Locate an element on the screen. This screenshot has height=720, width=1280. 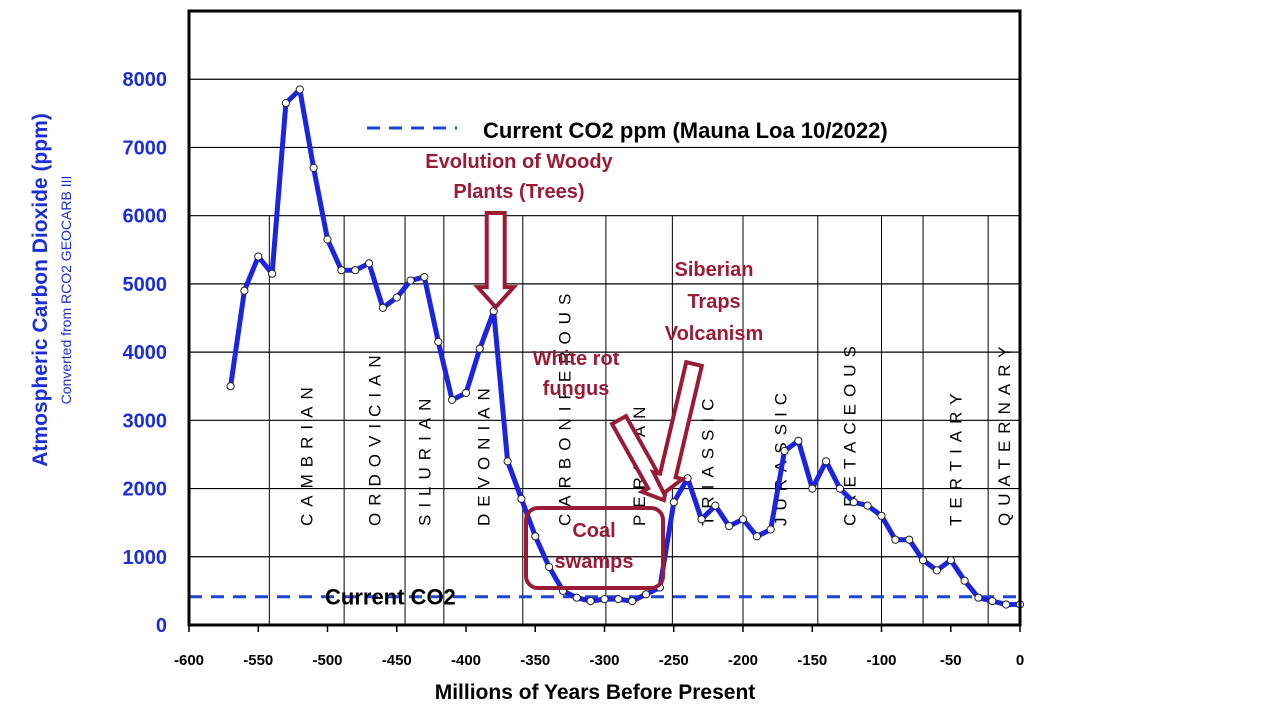
annotation-woody-plants: Plants (Trees) is located at coordinates (518, 192).